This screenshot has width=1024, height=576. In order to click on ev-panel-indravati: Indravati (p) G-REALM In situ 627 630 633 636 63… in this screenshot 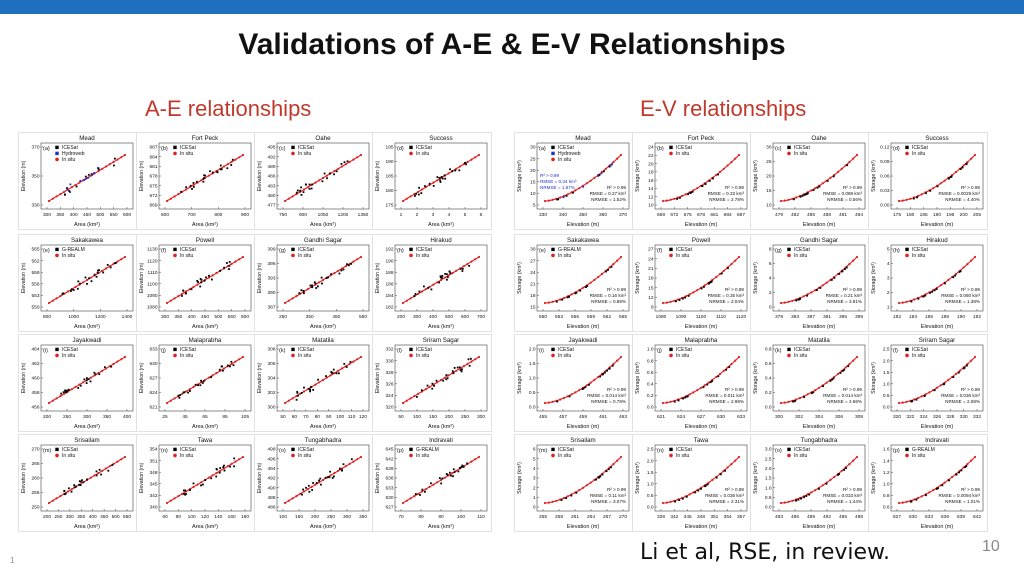, I will do `click(928, 483)`.